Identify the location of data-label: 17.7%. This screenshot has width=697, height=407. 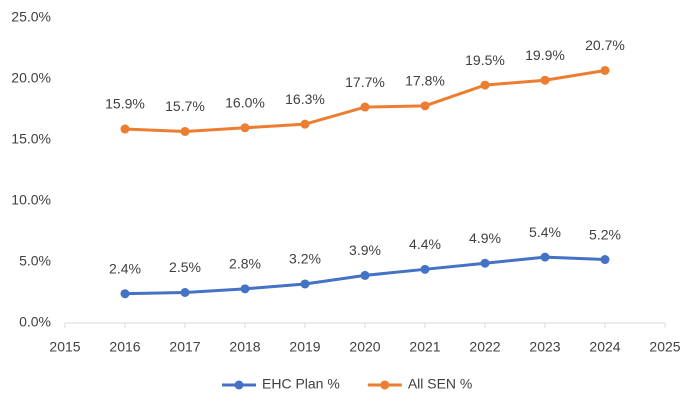
(365, 82).